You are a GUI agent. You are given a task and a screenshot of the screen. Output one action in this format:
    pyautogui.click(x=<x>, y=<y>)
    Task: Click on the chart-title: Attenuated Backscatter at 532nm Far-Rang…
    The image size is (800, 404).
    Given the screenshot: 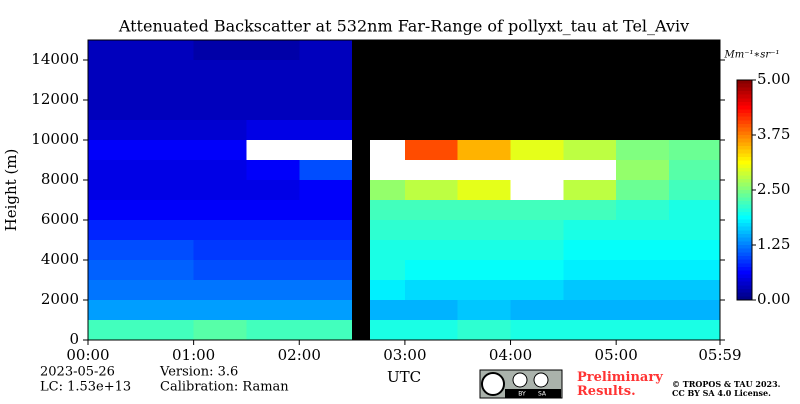 What is the action you would take?
    pyautogui.click(x=403, y=26)
    